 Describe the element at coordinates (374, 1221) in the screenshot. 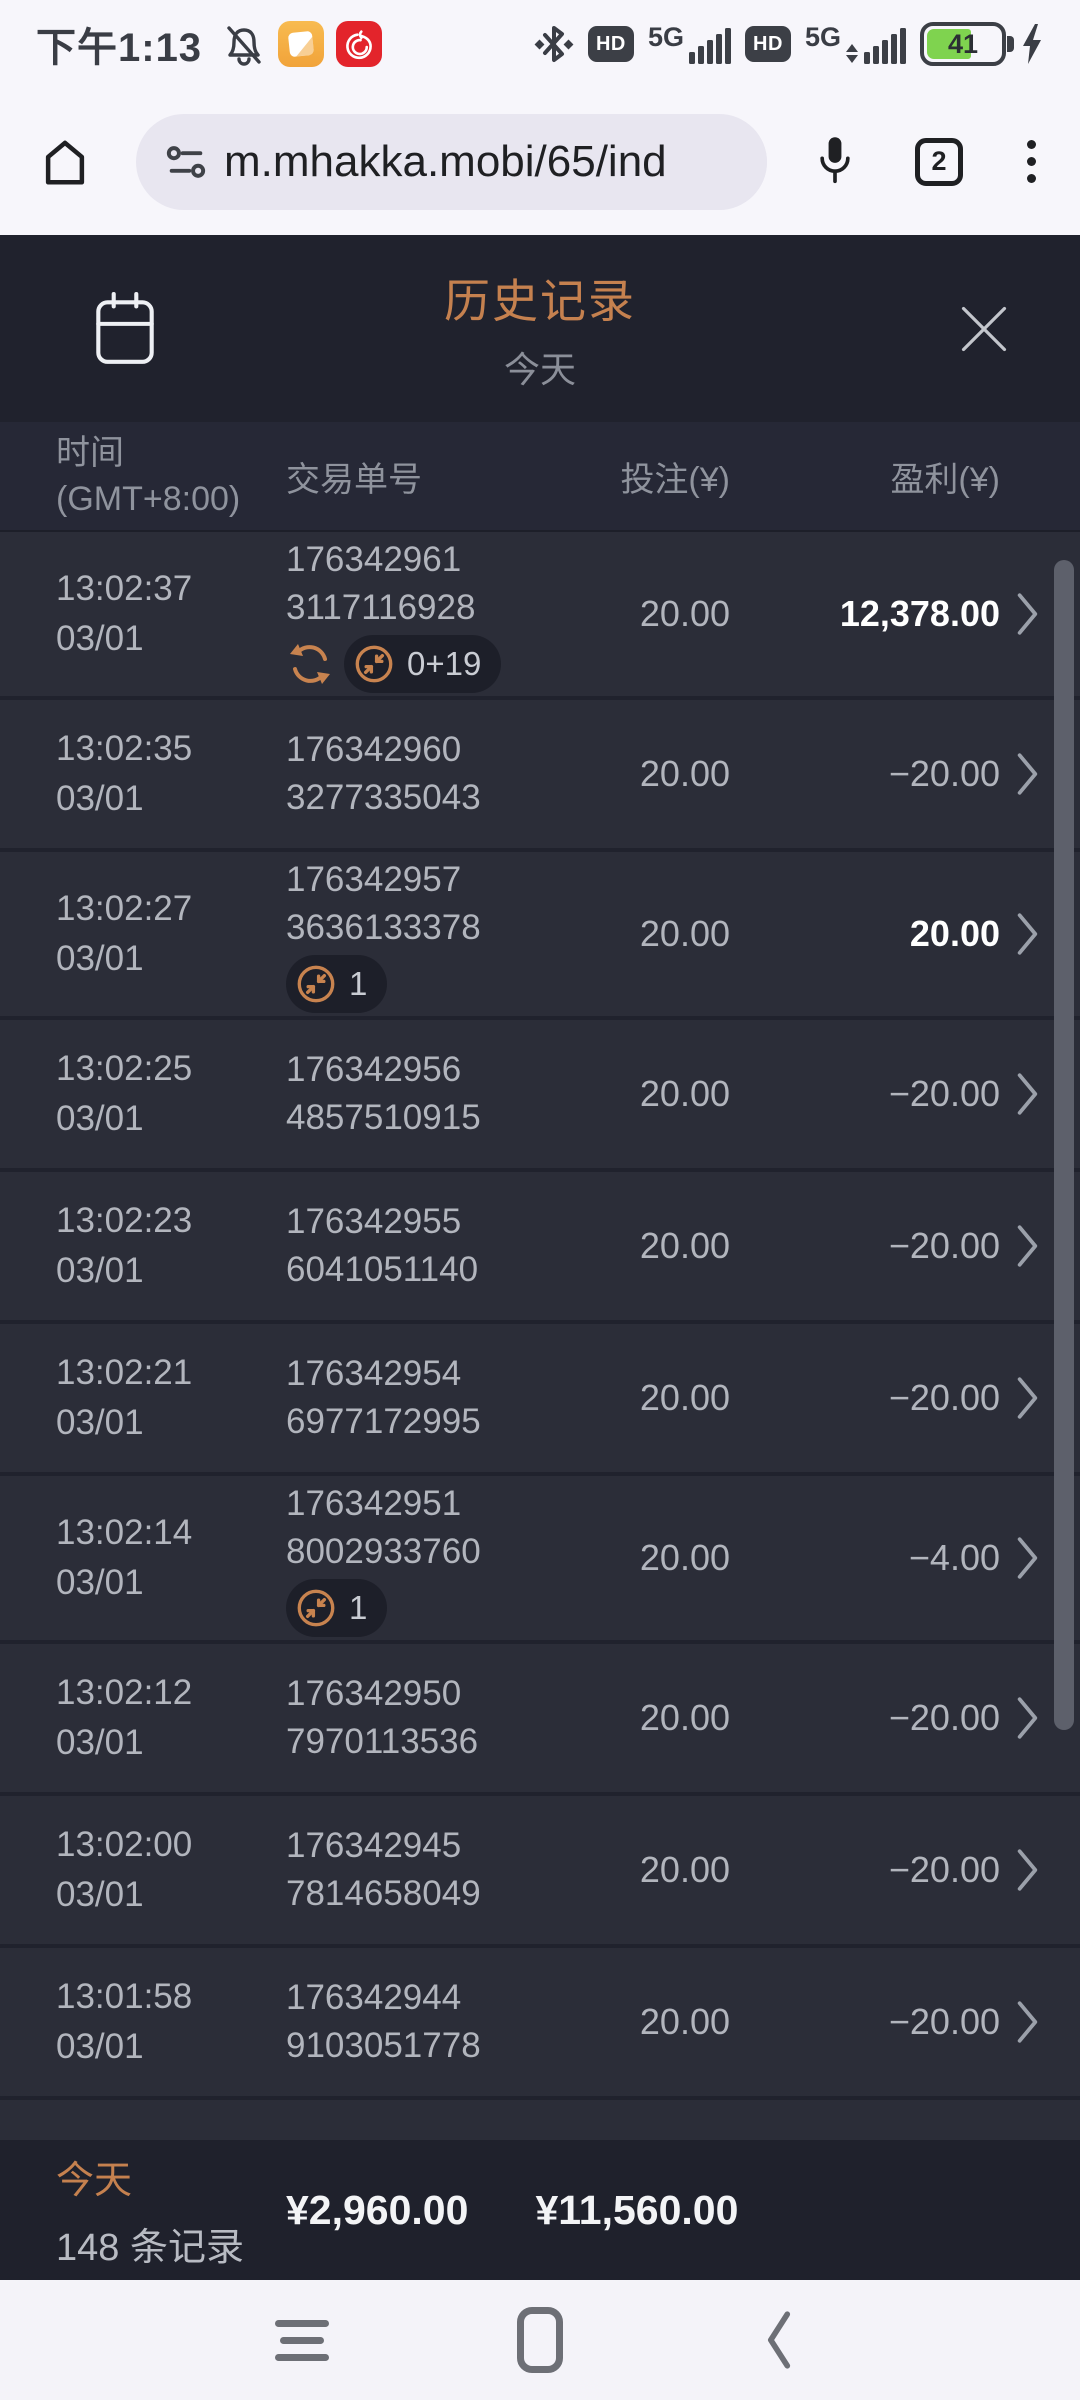

I see `order-id-line1: 176342955` at that location.